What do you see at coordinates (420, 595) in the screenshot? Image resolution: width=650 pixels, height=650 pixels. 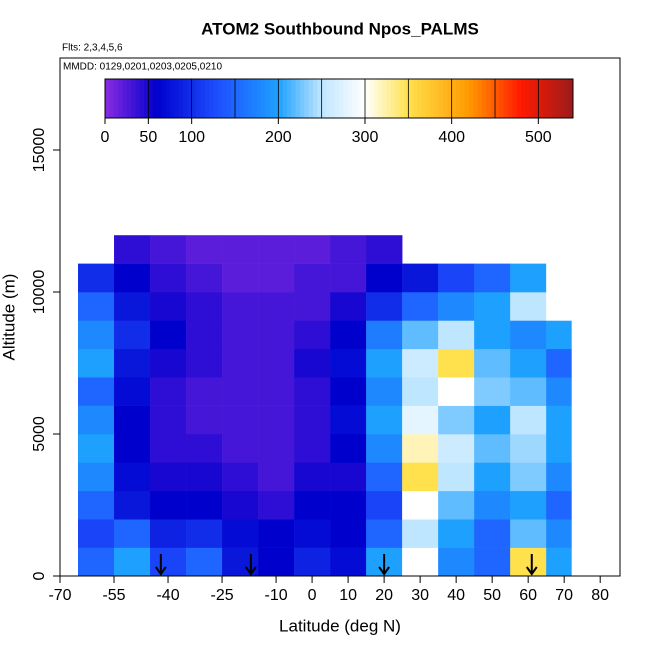 I see `x-tick-label: 30` at bounding box center [420, 595].